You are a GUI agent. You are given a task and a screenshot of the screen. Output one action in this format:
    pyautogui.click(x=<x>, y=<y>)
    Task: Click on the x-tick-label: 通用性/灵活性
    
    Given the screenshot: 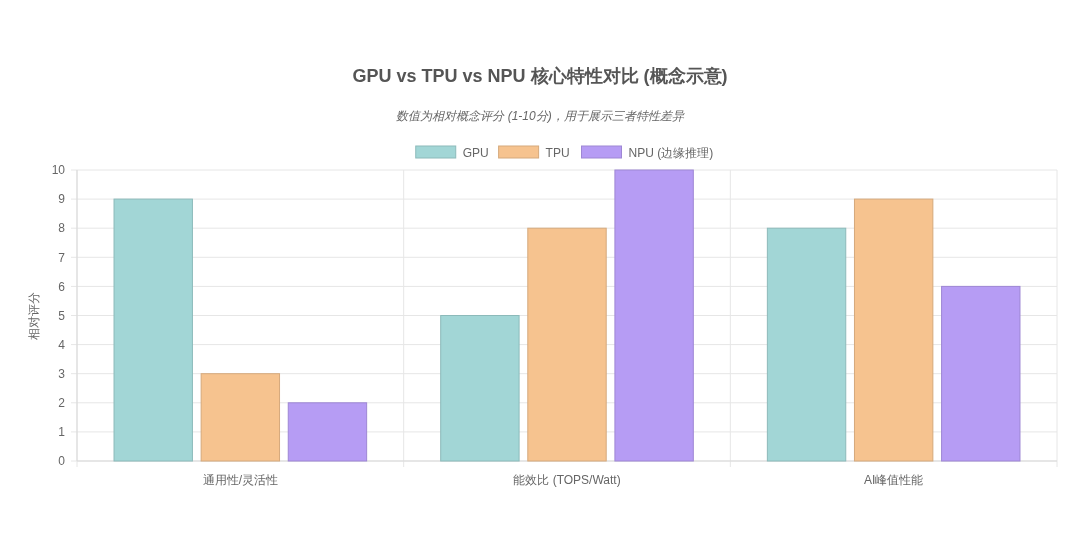 What is the action you would take?
    pyautogui.click(x=240, y=480)
    